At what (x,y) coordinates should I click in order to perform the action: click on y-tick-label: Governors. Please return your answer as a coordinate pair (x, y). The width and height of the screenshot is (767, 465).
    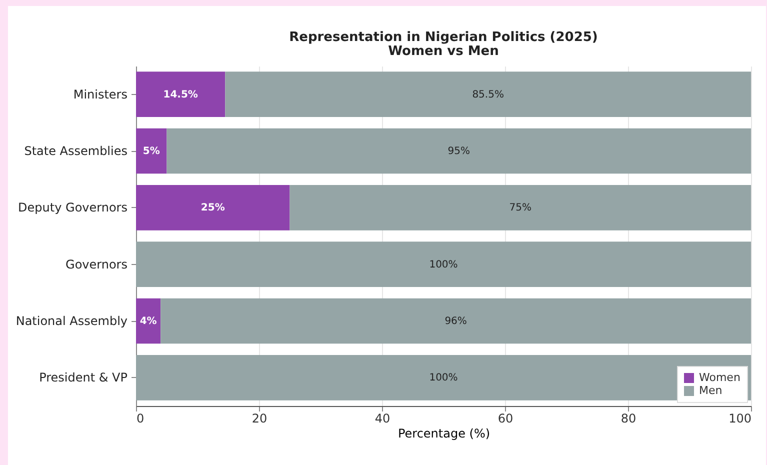
    Looking at the image, I should click on (97, 264).